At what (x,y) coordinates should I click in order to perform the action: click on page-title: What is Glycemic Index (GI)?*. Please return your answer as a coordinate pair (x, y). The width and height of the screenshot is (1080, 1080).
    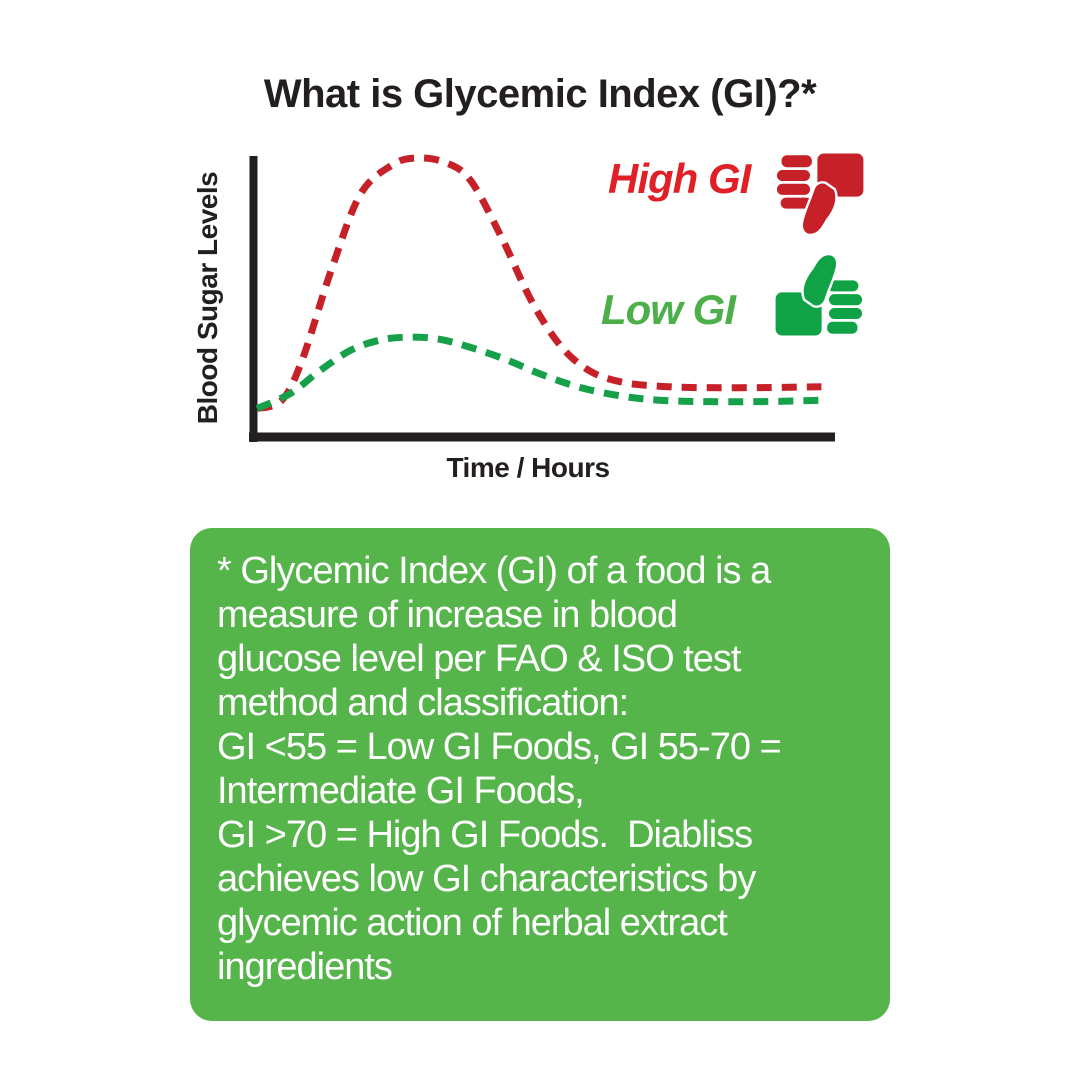
    Looking at the image, I should click on (540, 94).